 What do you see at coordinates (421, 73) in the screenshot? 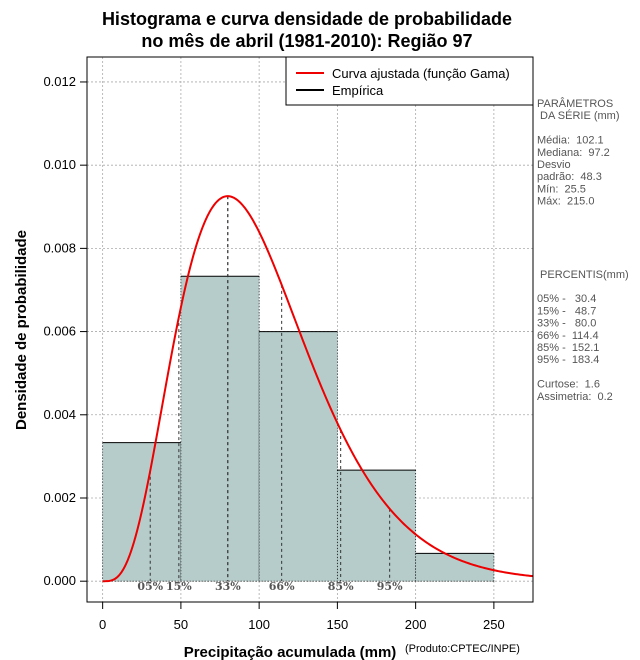
I see `legend-label-curve: Curva ajustada (função Gama)` at bounding box center [421, 73].